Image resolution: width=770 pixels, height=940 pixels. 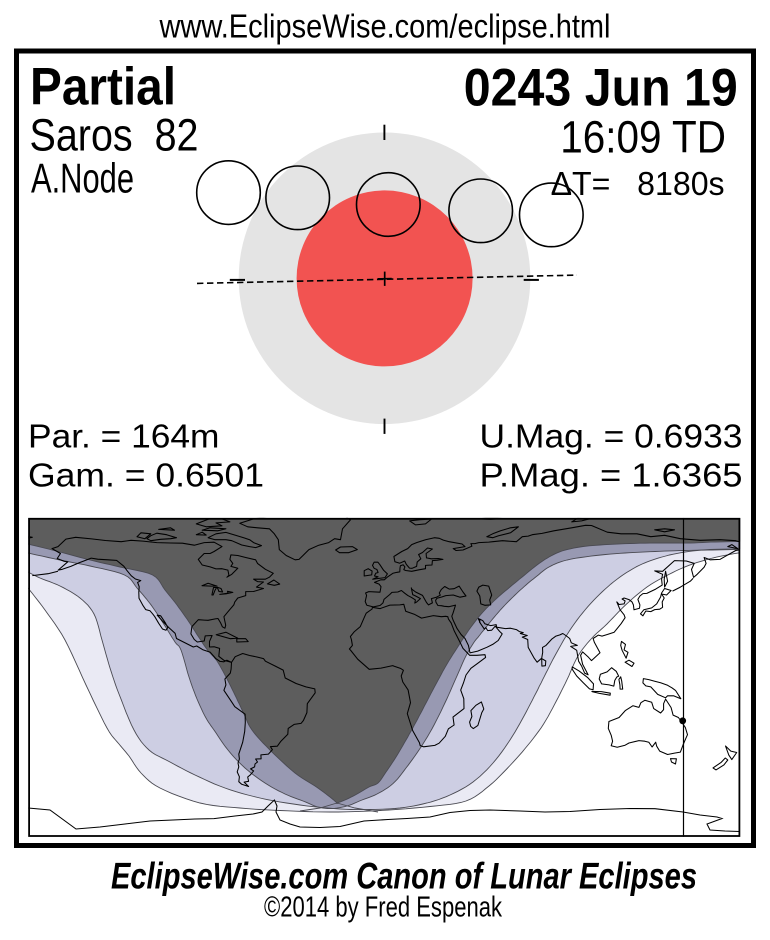 What do you see at coordinates (82, 178) in the screenshot?
I see `svg-text: A.Node` at bounding box center [82, 178].